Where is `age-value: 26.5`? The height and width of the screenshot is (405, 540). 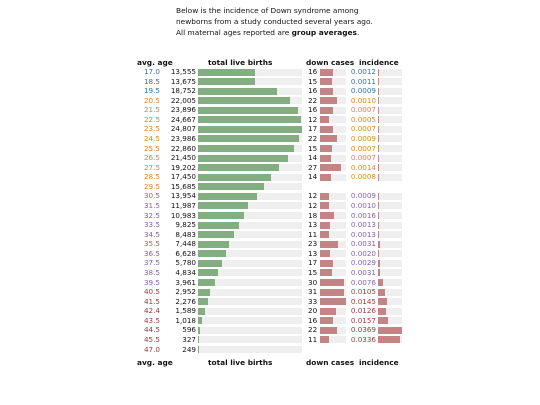 age-value: 26.5 is located at coordinates (151, 158).